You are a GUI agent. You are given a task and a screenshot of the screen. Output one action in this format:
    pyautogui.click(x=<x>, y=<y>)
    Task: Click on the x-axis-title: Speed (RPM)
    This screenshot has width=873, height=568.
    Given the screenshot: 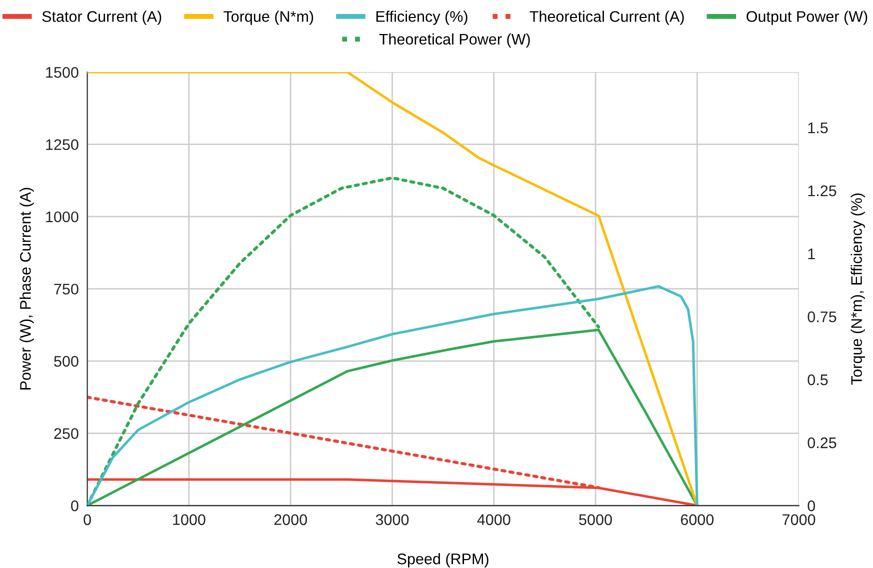 What is the action you would take?
    pyautogui.click(x=442, y=560)
    